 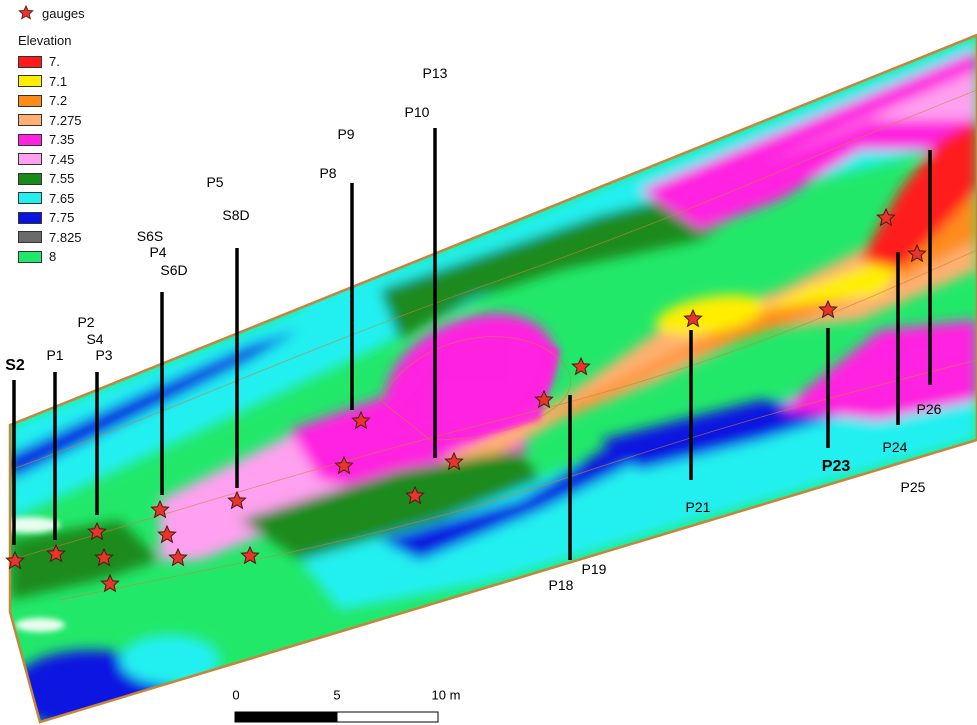 I want to click on gauge-label: P4, so click(x=158, y=252).